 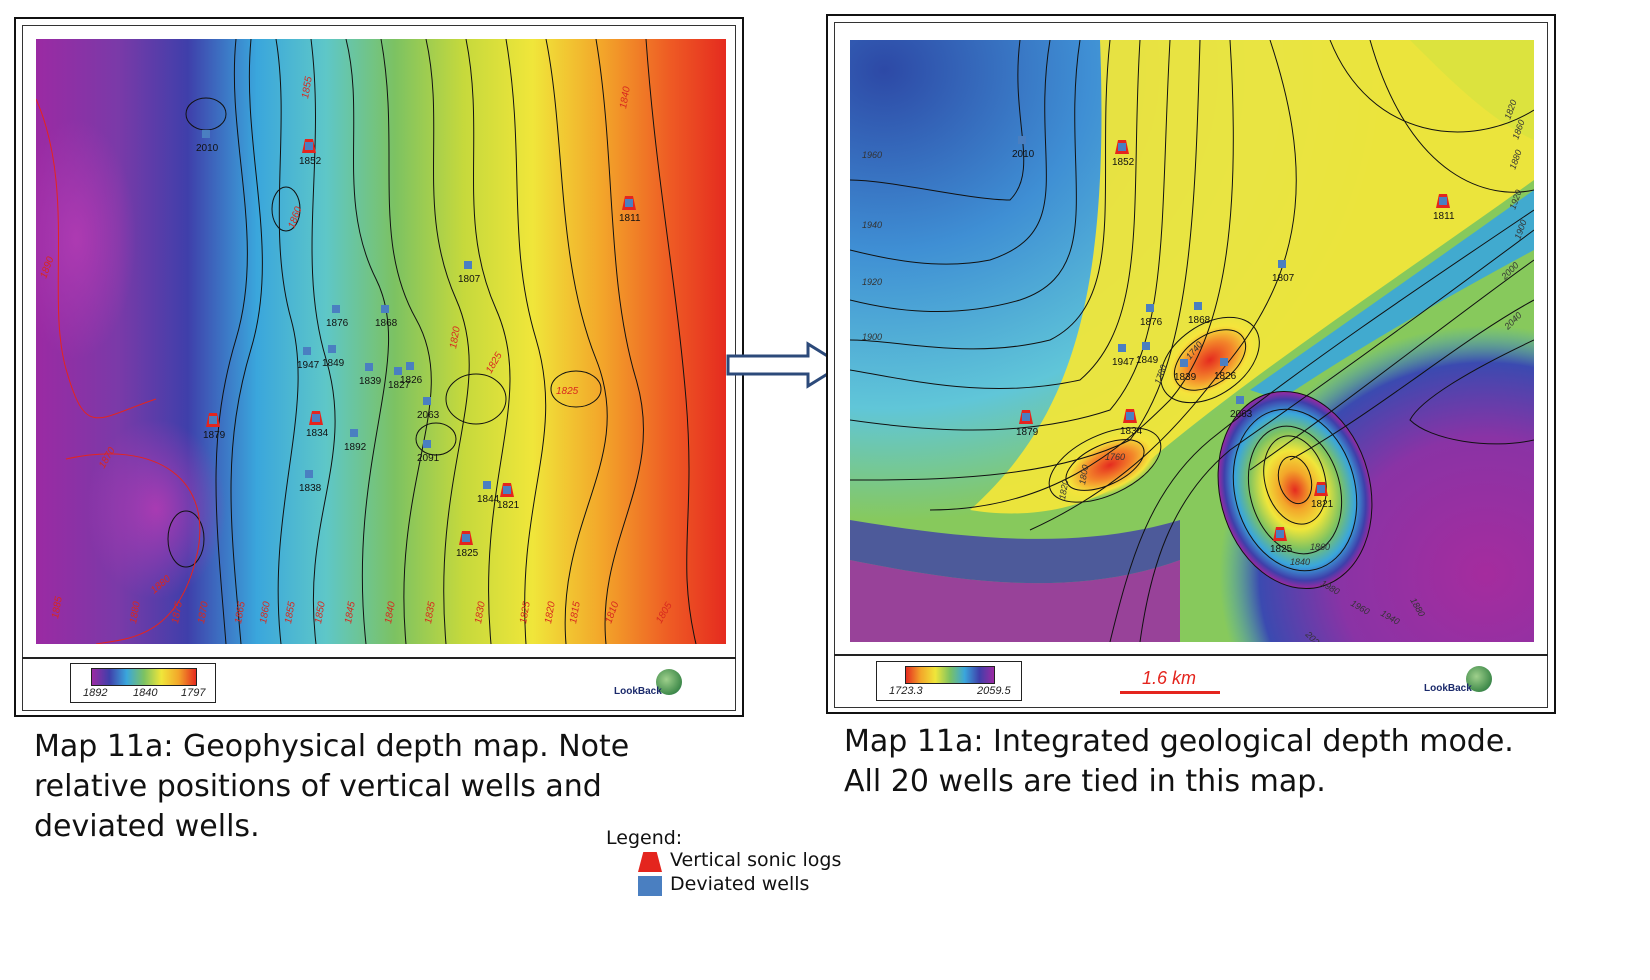 I want to click on contour-label: 1870, so click(x=203, y=612).